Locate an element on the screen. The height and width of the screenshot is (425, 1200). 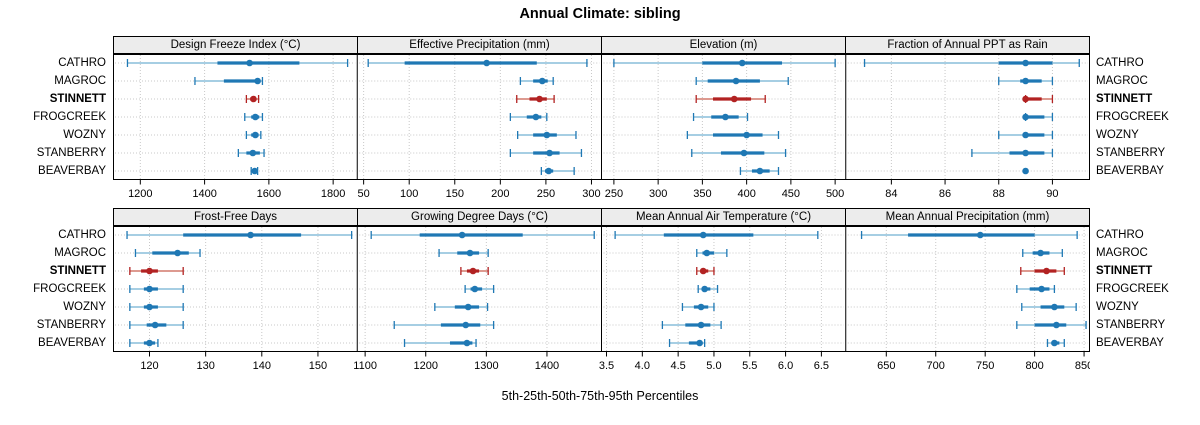
series-beaverbay-frost-free-days is located at coordinates (144, 343).